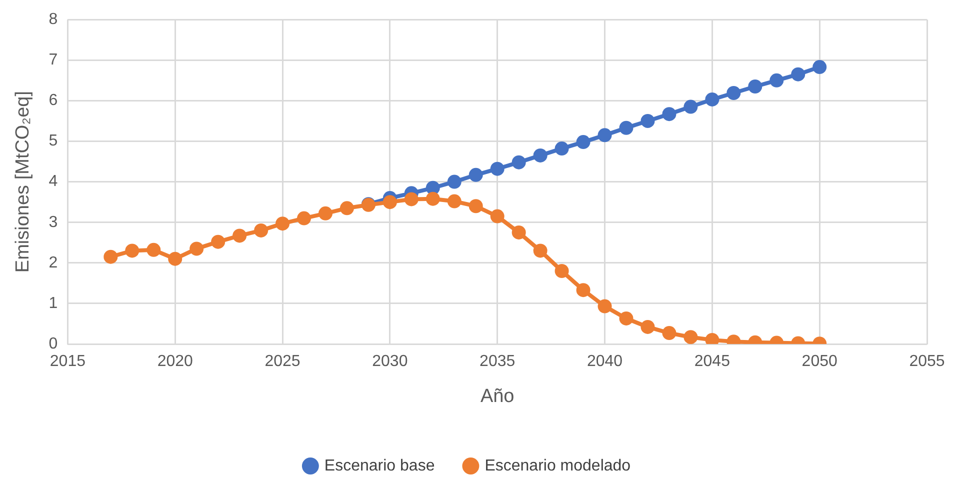  I want to click on y-tick-label: 0, so click(53, 343).